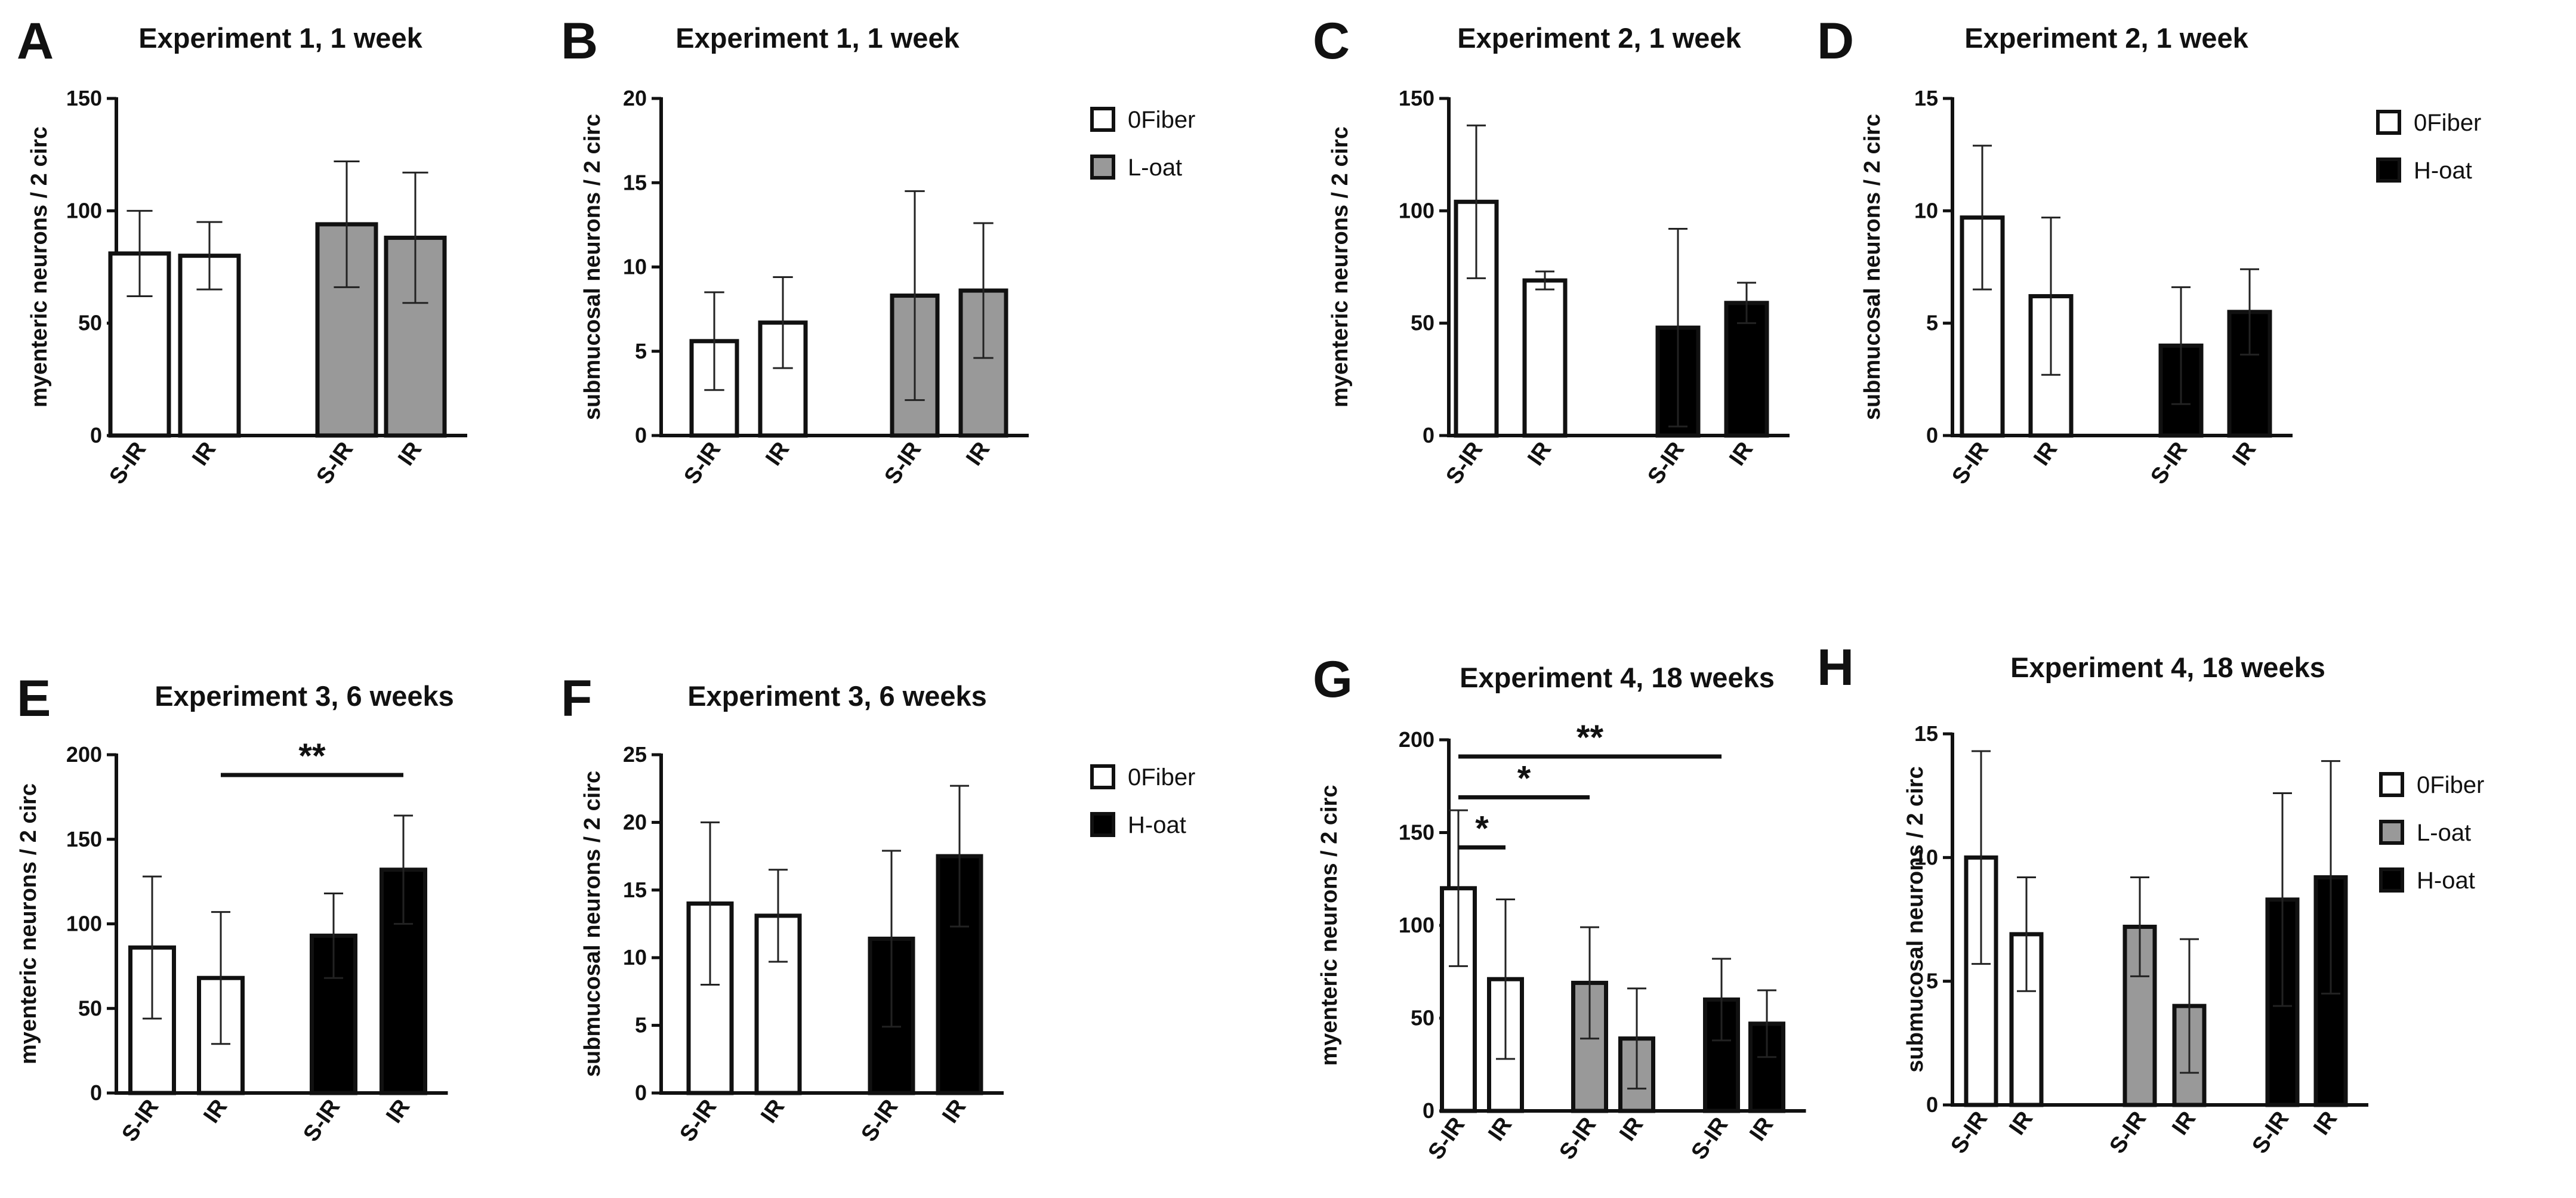 The image size is (2576, 1198). What do you see at coordinates (1417, 740) in the screenshot?
I see `y-tick-label: 200` at bounding box center [1417, 740].